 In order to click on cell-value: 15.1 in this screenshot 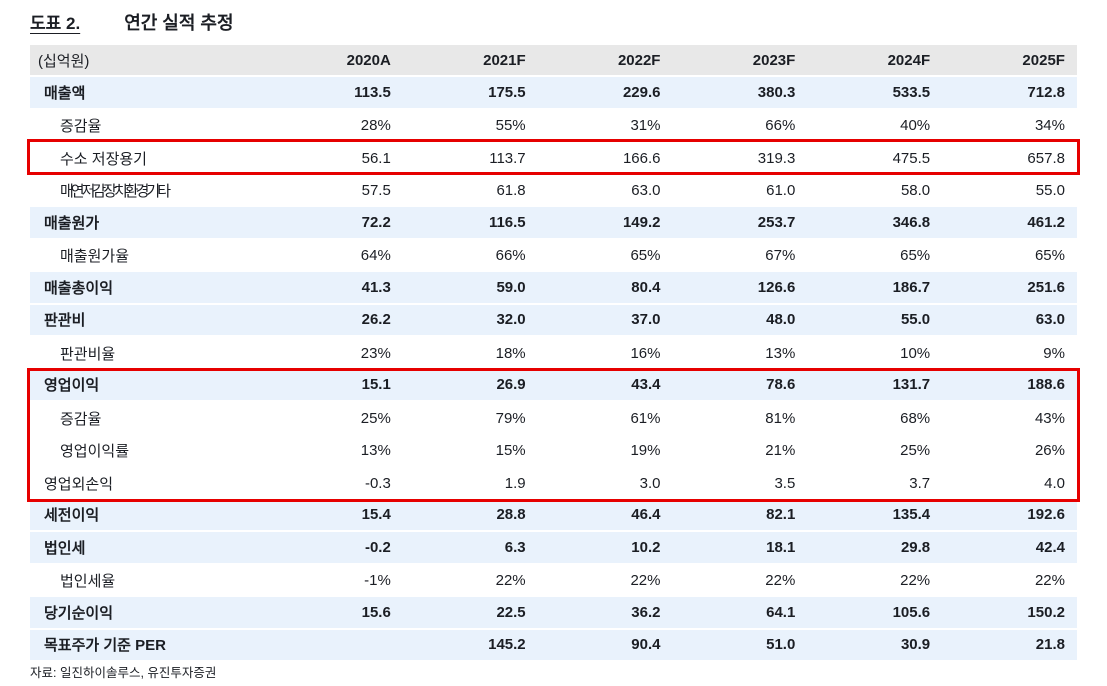, I will do `click(376, 385)`.